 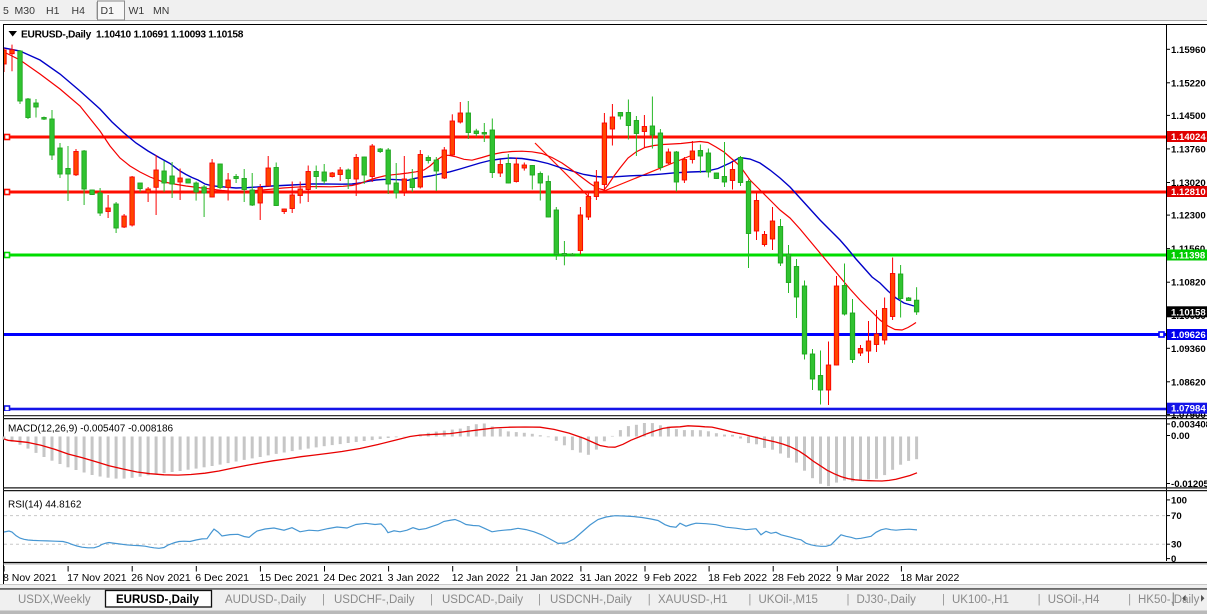 What do you see at coordinates (6, 11) in the screenshot?
I see `svg-text: 5` at bounding box center [6, 11].